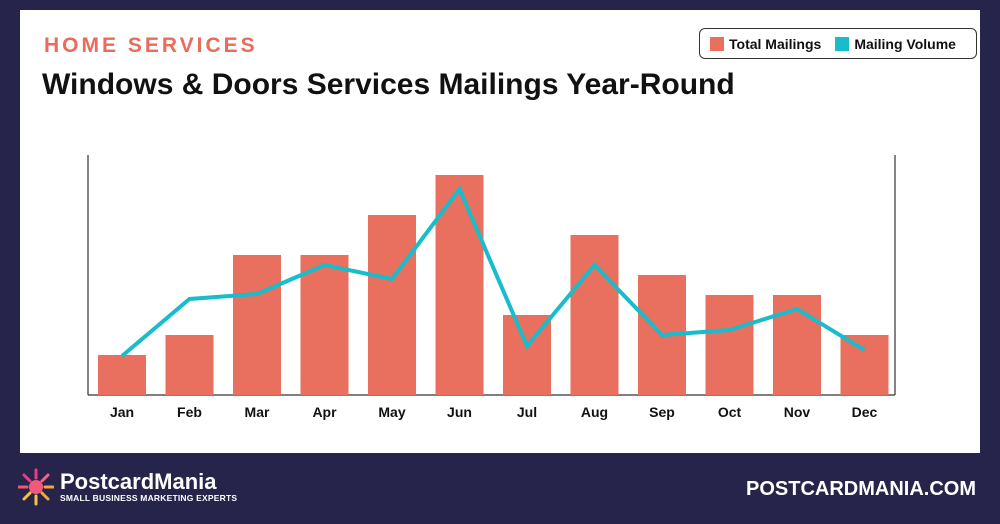 This screenshot has height=524, width=1000. I want to click on bar-aug, so click(594, 315).